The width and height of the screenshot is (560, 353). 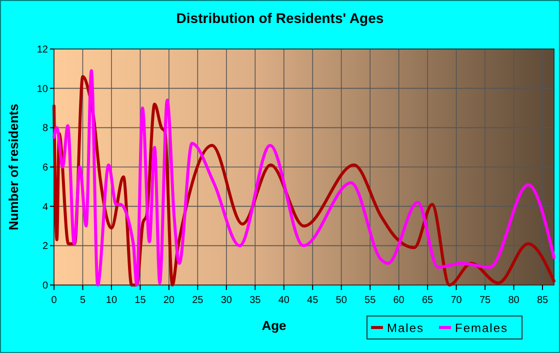 What do you see at coordinates (274, 325) in the screenshot?
I see `x-axis-title: Age` at bounding box center [274, 325].